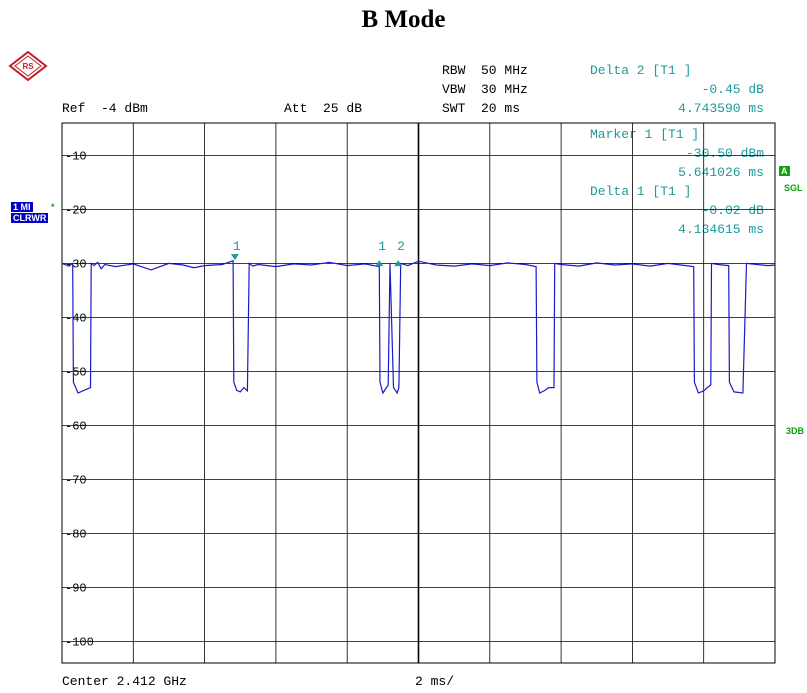  What do you see at coordinates (76, 318) in the screenshot?
I see `y-tick-label: -40` at bounding box center [76, 318].